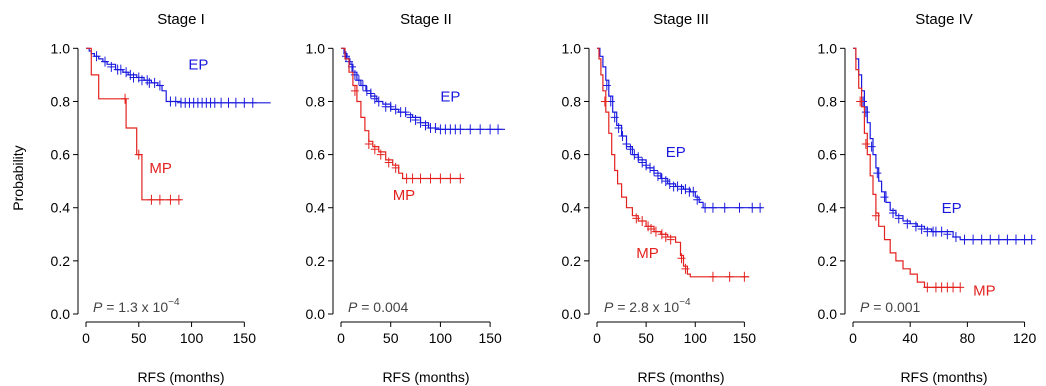  What do you see at coordinates (18, 177) in the screenshot?
I see `shared-y-axis-label: Probability` at bounding box center [18, 177].